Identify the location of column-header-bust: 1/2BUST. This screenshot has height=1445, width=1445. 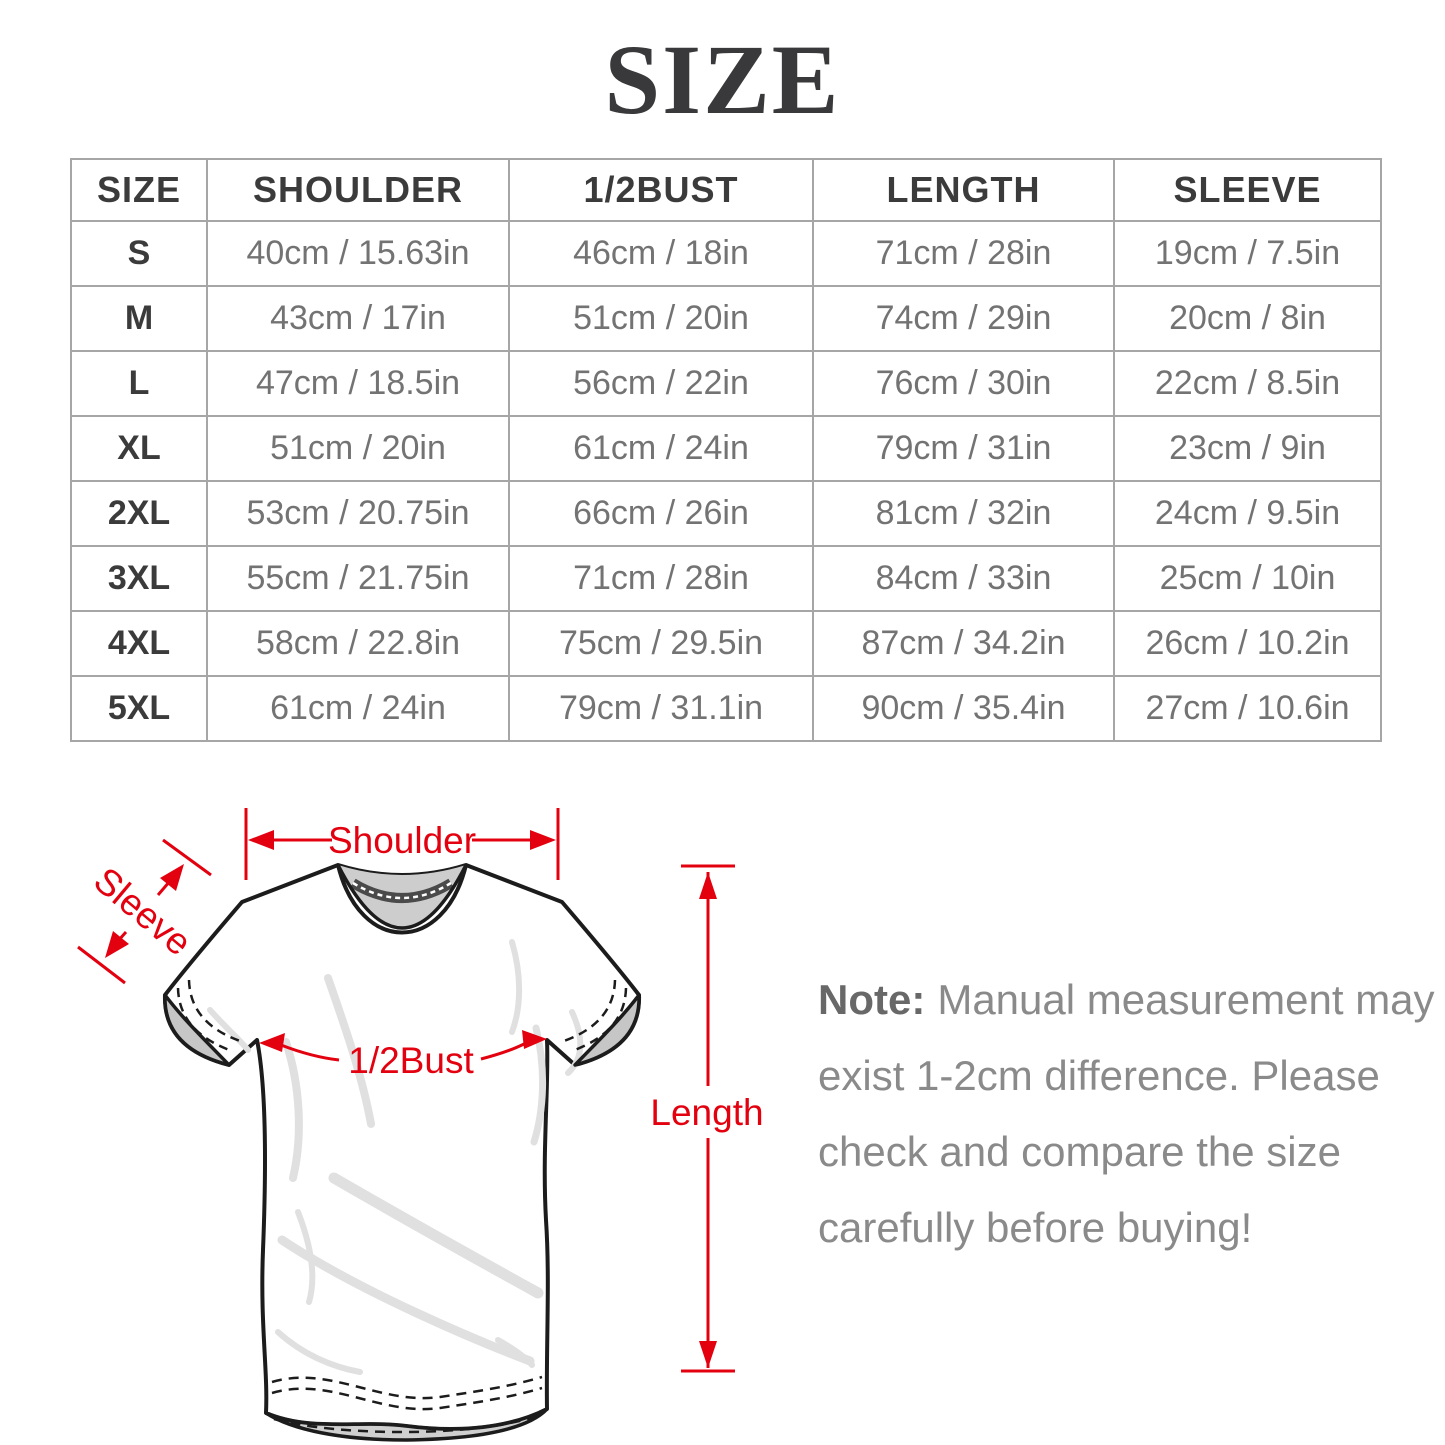
(661, 190).